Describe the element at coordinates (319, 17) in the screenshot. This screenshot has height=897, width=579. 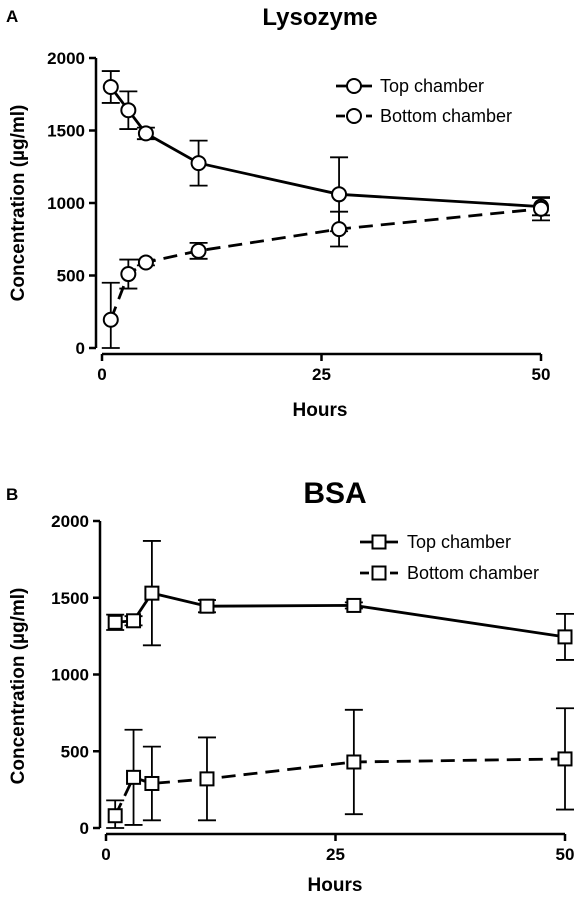
I see `chart-title-a: Lysozyme` at that location.